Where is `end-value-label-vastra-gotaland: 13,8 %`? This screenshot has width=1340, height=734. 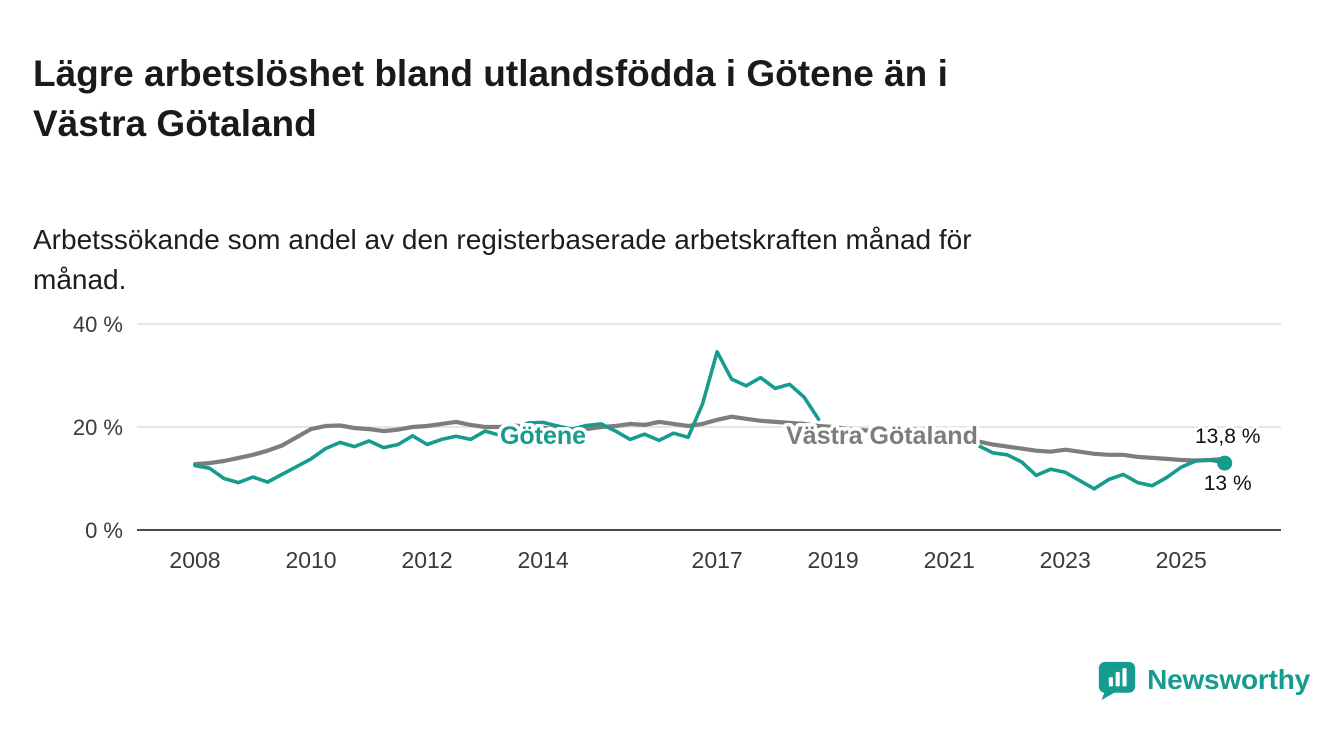 end-value-label-vastra-gotaland: 13,8 % is located at coordinates (1227, 436).